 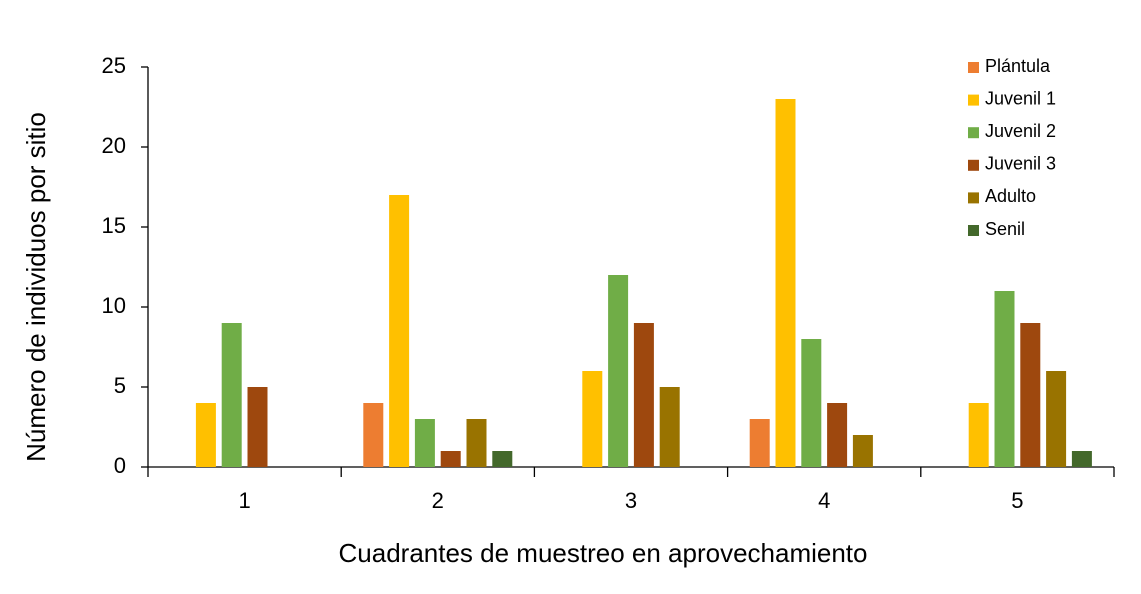 I want to click on y-axis-title: Número de individuos por sitio, so click(x=36, y=287).